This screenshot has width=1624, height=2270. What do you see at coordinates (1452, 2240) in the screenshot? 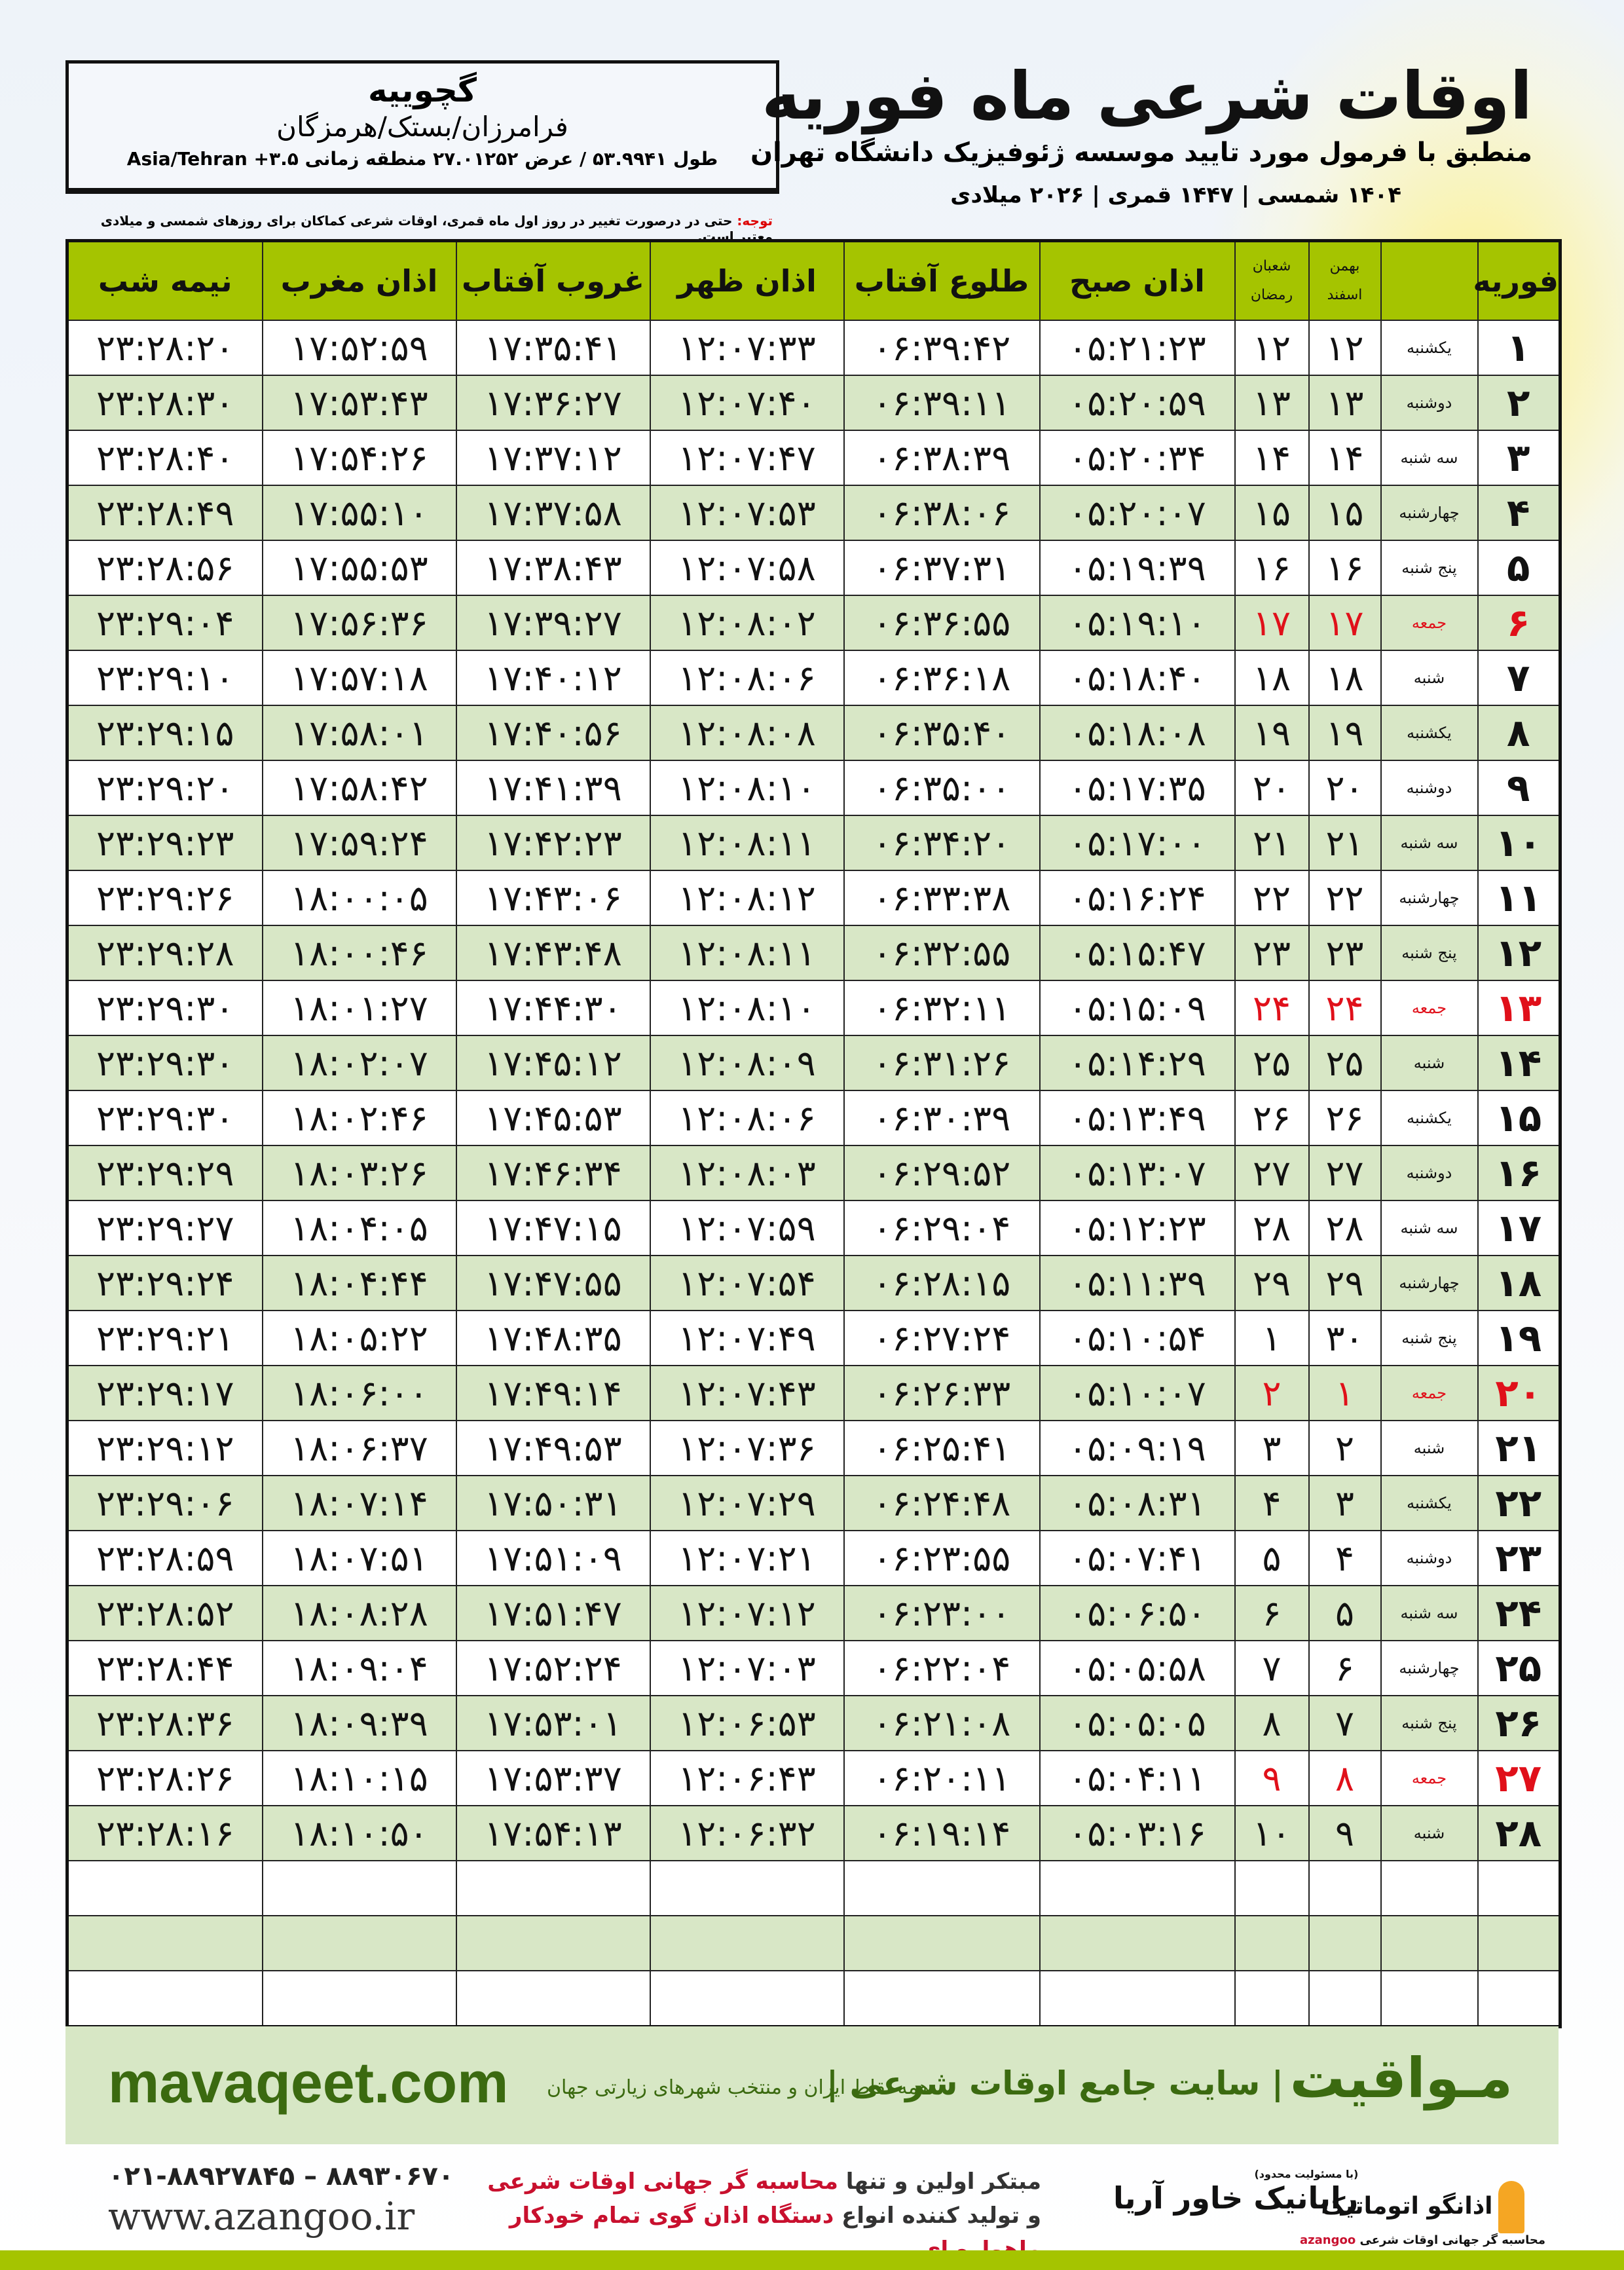
I see `azangoo-logo-small: محاسبه گر جهانی اوقات شرعی` at bounding box center [1452, 2240].